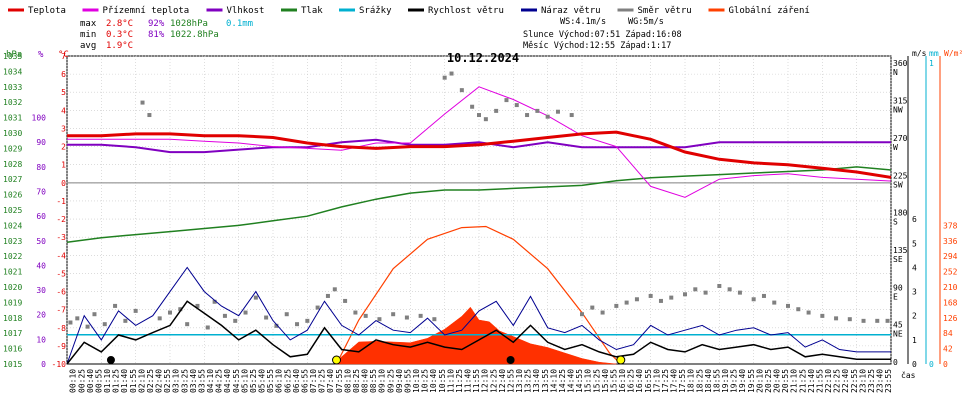  What do you see at coordinates (898, 325) in the screenshot?
I see `tick-direction: 45` at bounding box center [898, 325].